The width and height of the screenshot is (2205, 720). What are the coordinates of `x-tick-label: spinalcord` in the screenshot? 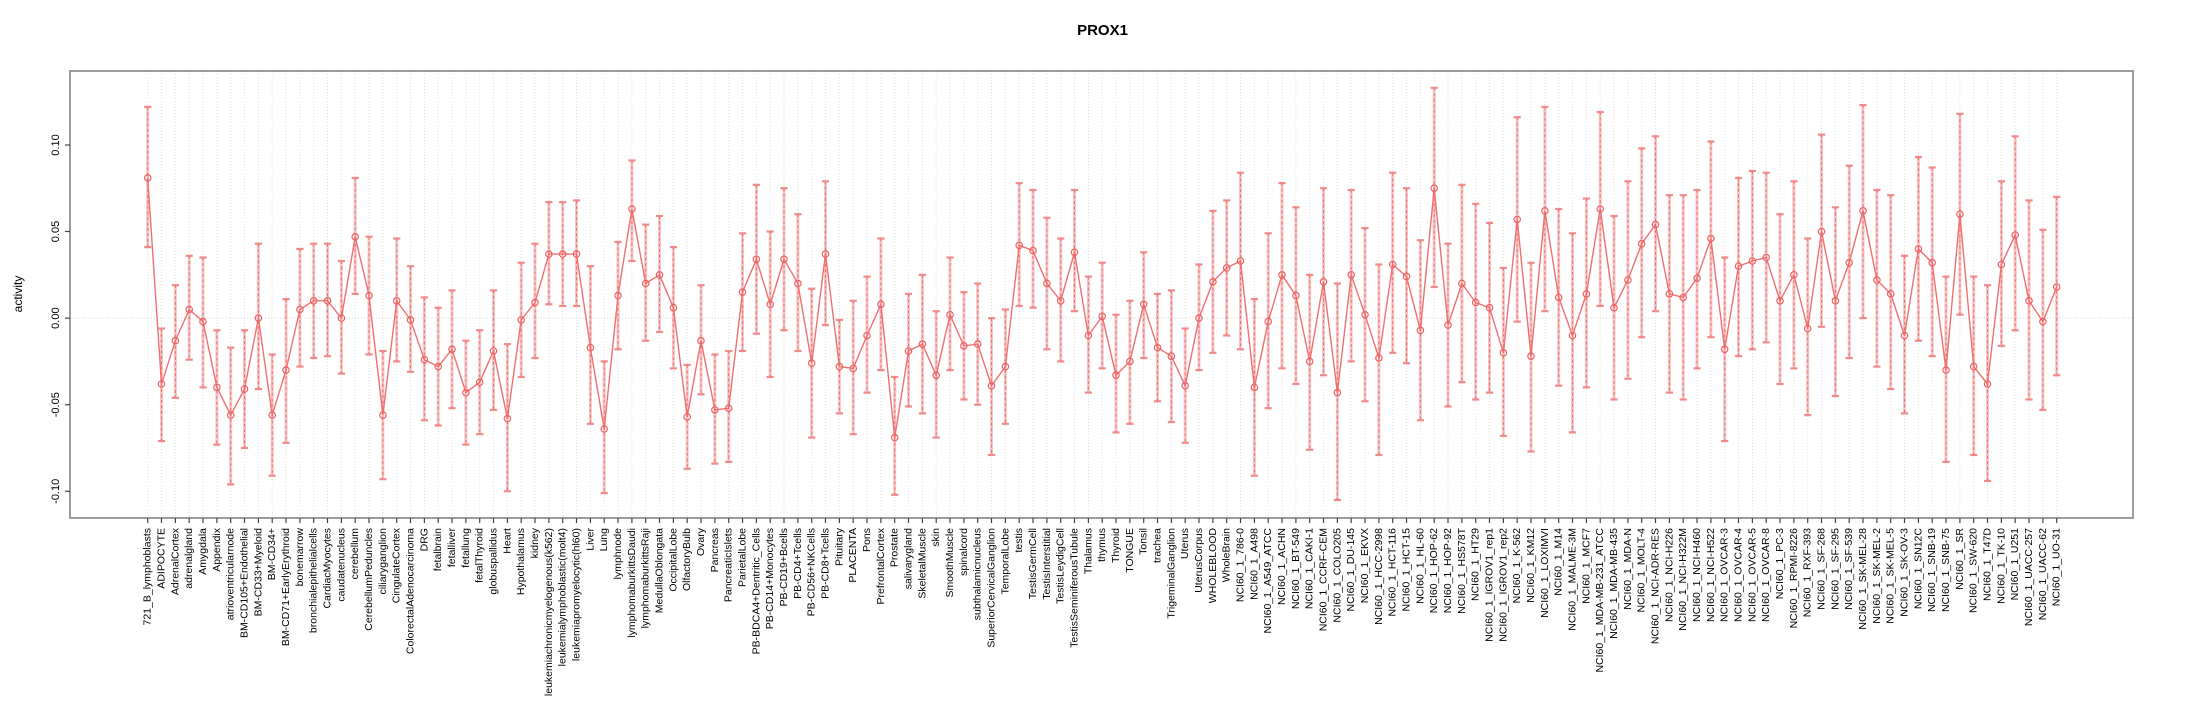 It's located at (964, 552).